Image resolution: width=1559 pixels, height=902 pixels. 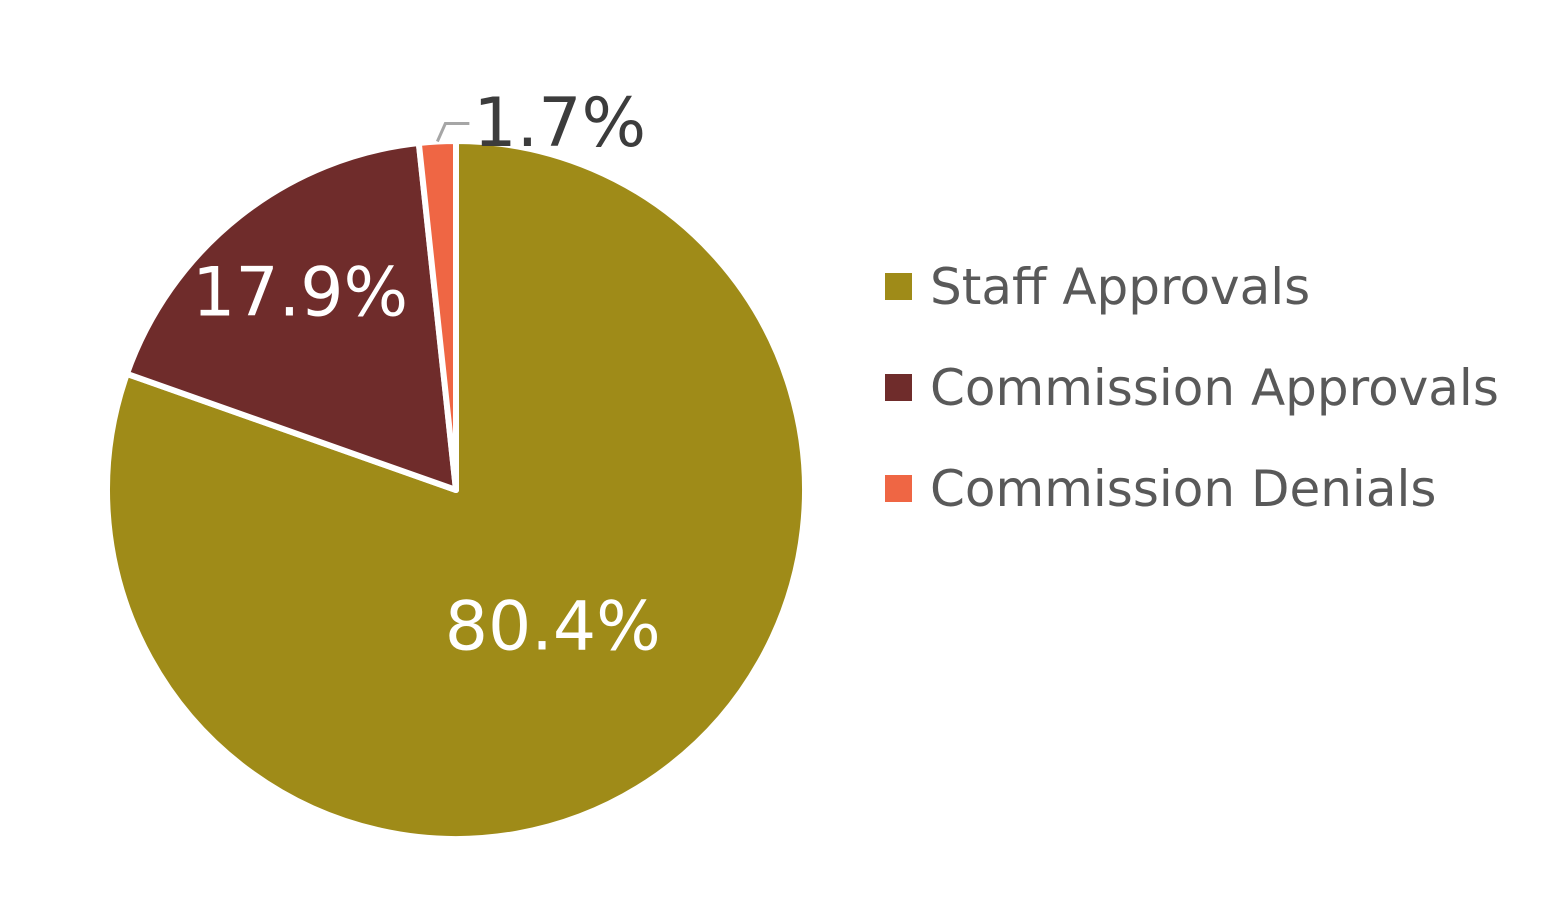 I want to click on legend-label-commission-approvals: Commission Approvals, so click(x=1214, y=387).